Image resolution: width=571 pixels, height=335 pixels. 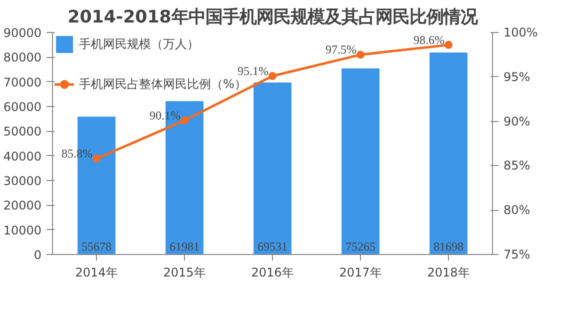 What do you see at coordinates (253, 71) in the screenshot?
I see `data-label: 95.1%` at bounding box center [253, 71].